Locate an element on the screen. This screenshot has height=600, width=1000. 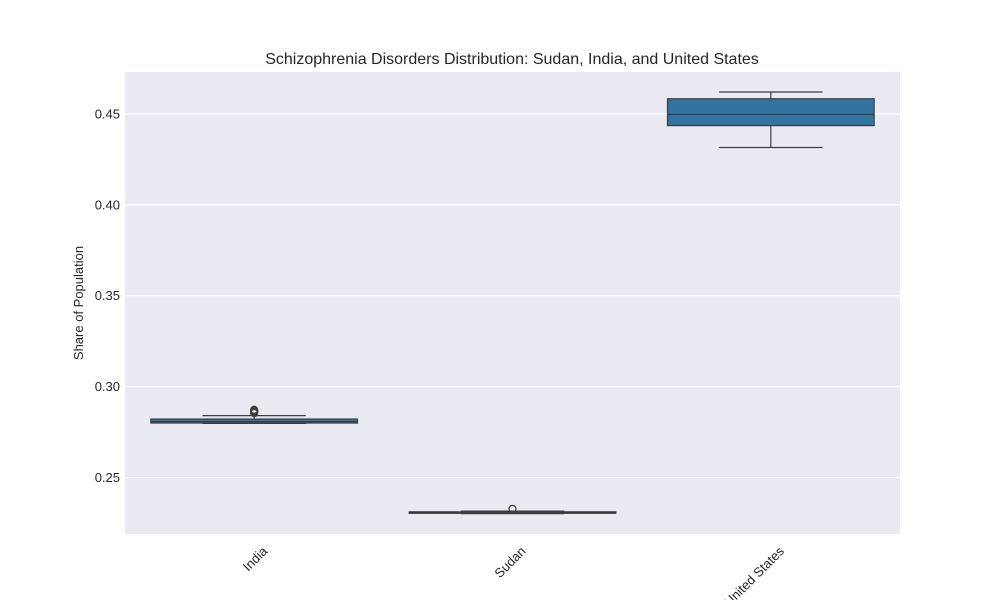
y-axis-ticks: 0.25 0.30 0.35 0.40 0.45 is located at coordinates (107, 295).